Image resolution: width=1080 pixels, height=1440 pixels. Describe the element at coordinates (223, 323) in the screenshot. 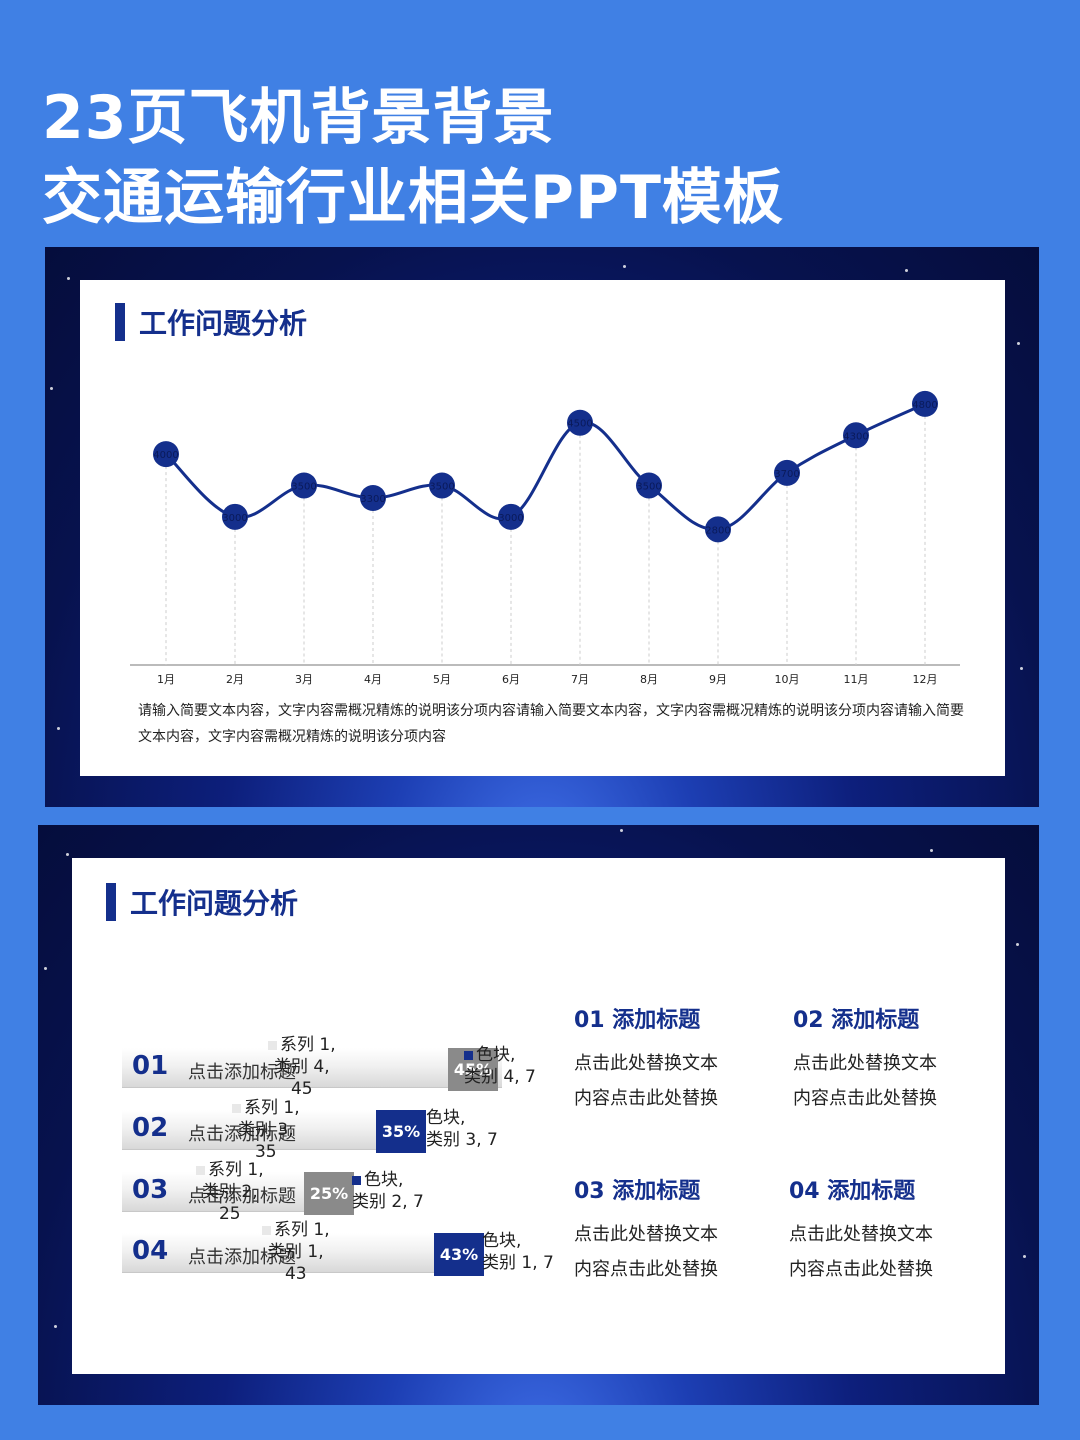

I see `slide-1-title-text: 工作问题分析` at that location.